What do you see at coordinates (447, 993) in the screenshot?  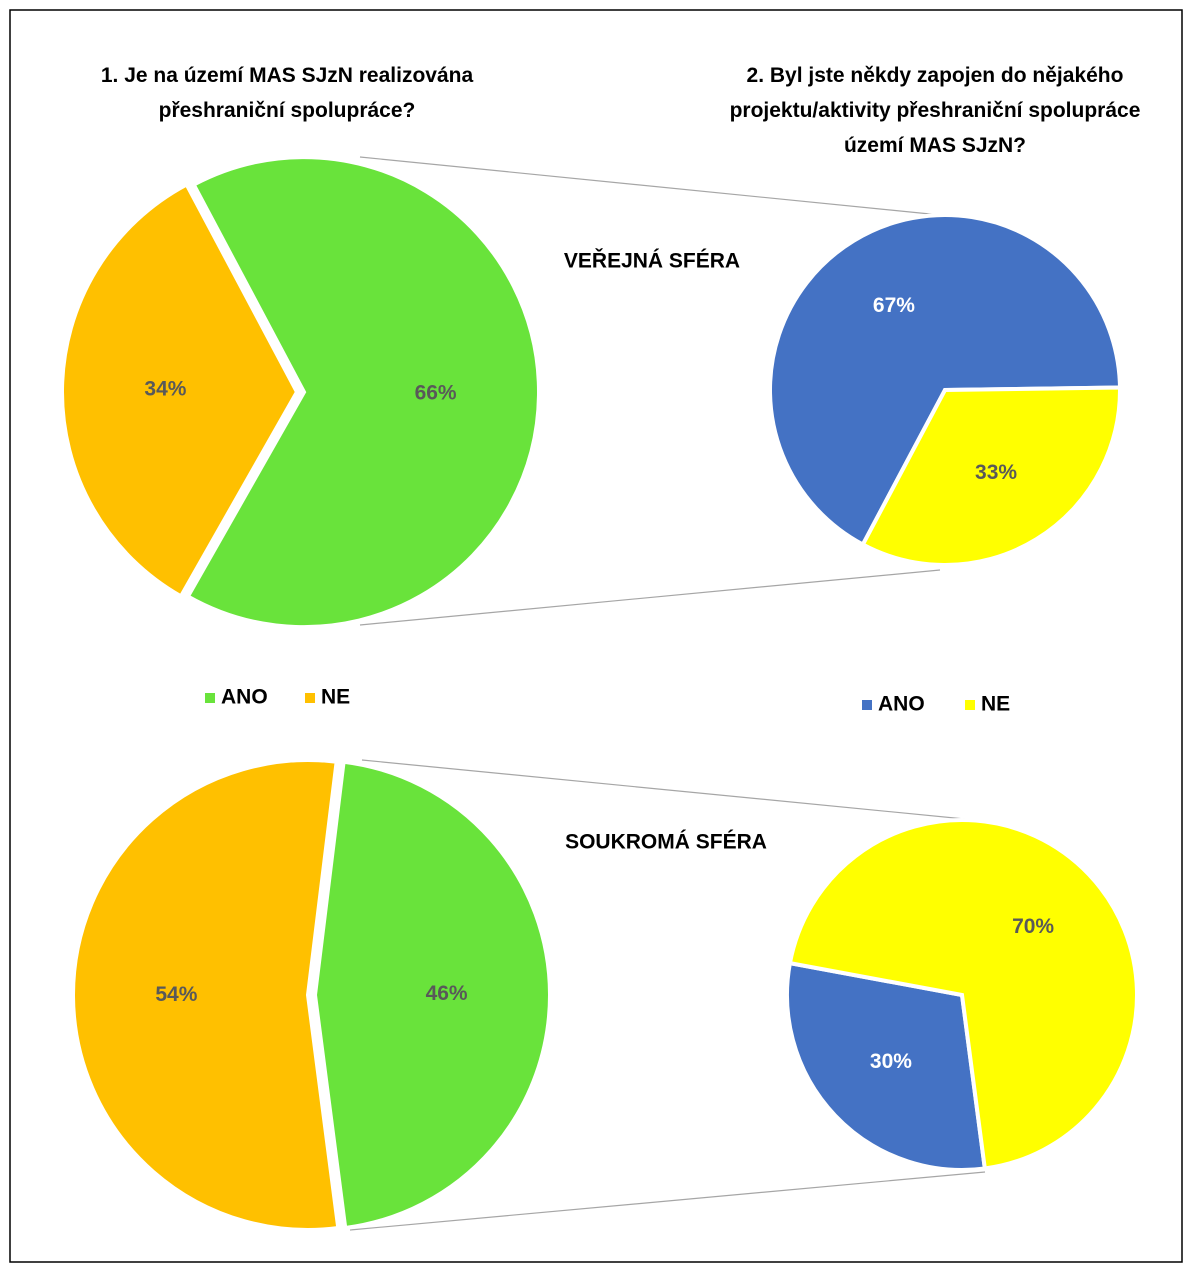 I see `data-label: 46%` at bounding box center [447, 993].